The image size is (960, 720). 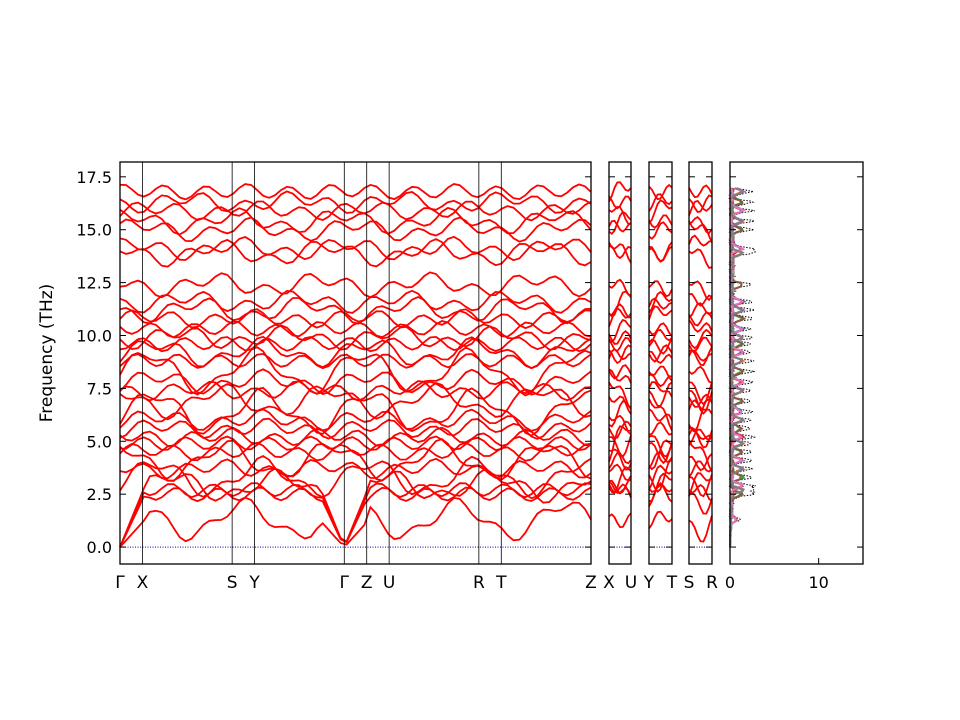 I want to click on high-symmetry-label: T, so click(x=672, y=583).